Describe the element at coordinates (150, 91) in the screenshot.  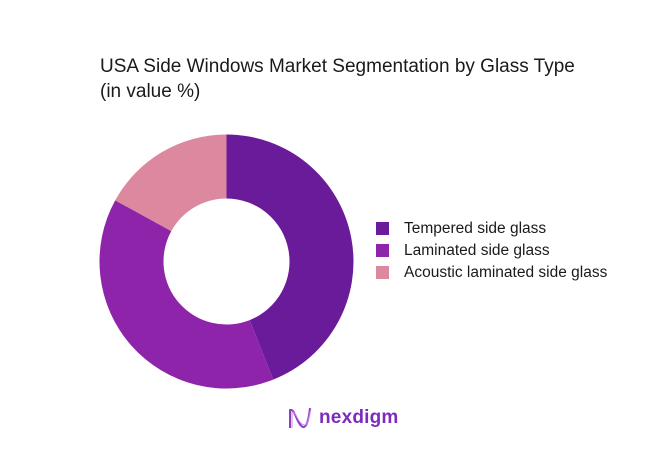
I see `chart-subtitle: (in value %)` at that location.